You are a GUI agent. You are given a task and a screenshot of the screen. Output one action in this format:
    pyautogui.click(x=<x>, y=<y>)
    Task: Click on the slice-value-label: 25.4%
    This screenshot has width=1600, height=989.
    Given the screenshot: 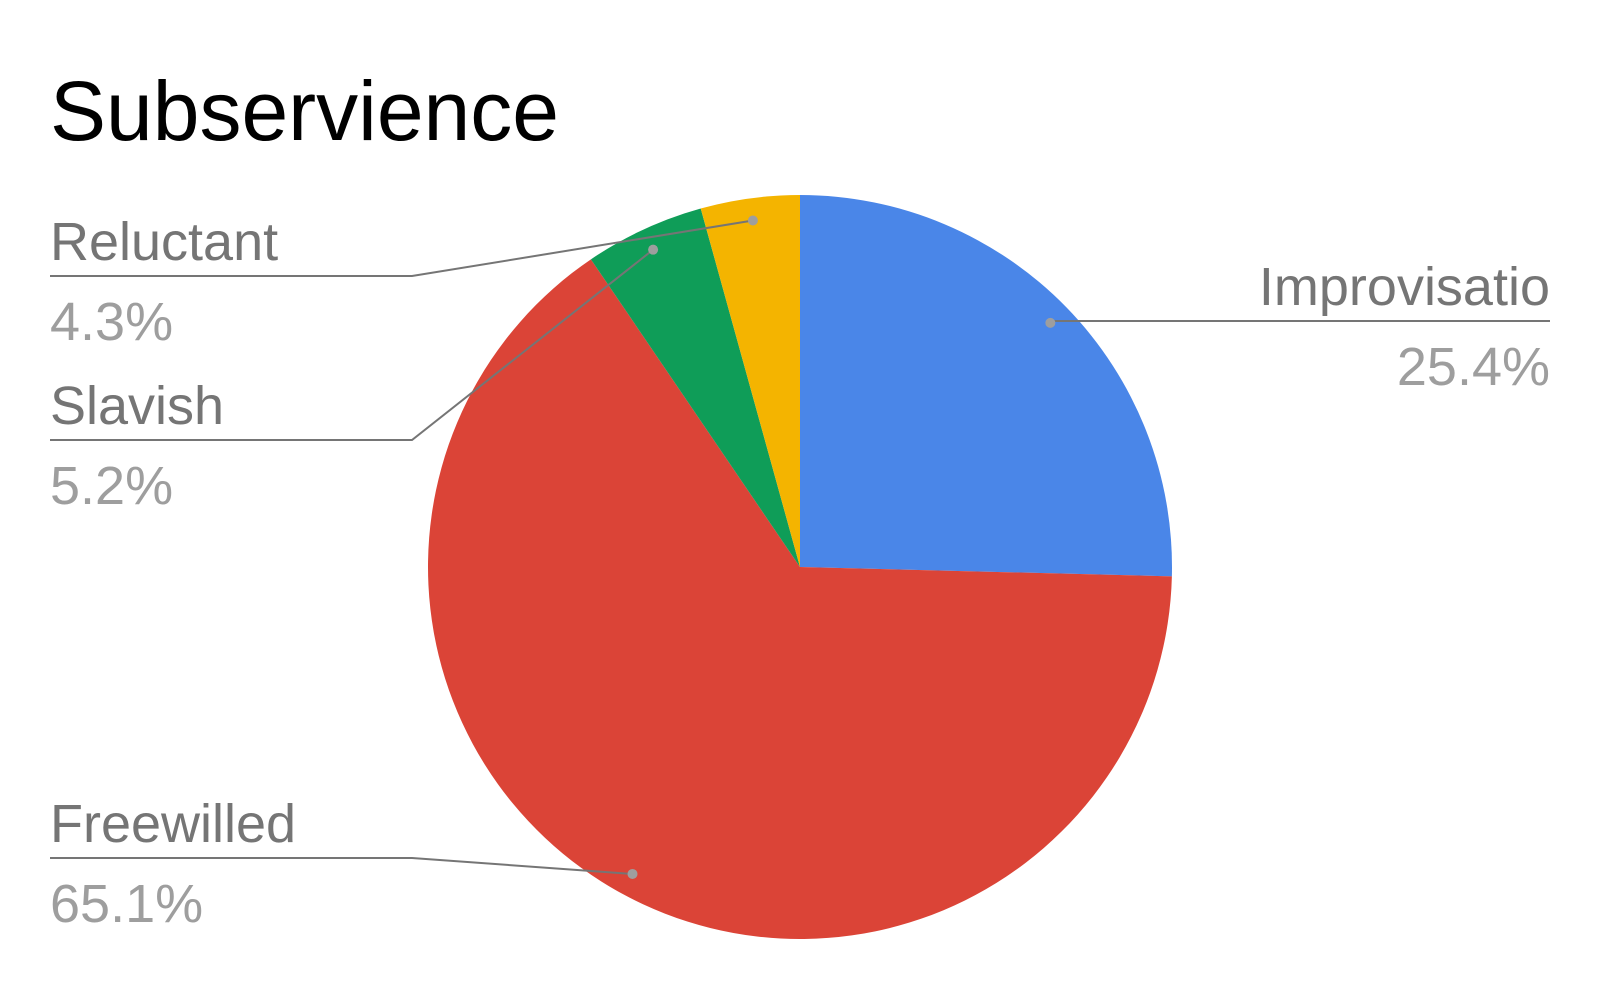 What is the action you would take?
    pyautogui.click(x=1473, y=367)
    